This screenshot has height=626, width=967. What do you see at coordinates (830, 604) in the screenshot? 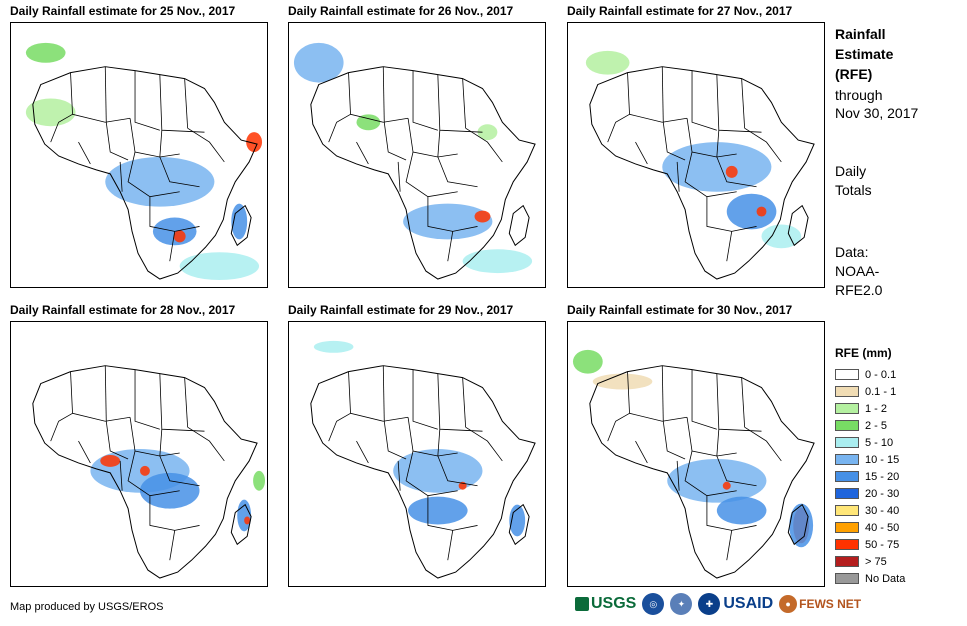
I see `fews-logo-text: FEWS NET` at bounding box center [830, 604].